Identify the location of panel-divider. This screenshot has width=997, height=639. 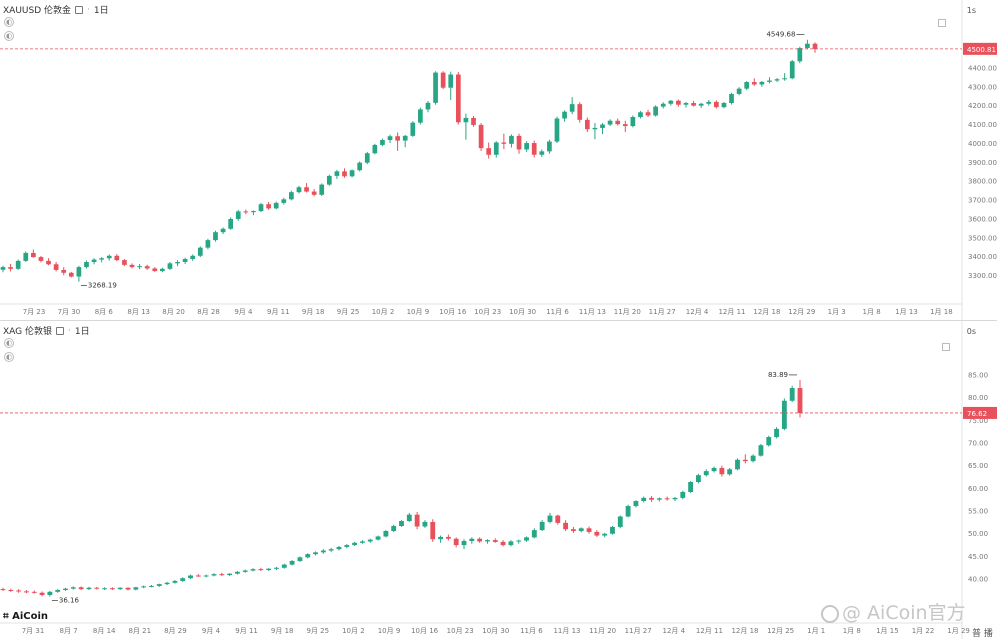
(498, 320).